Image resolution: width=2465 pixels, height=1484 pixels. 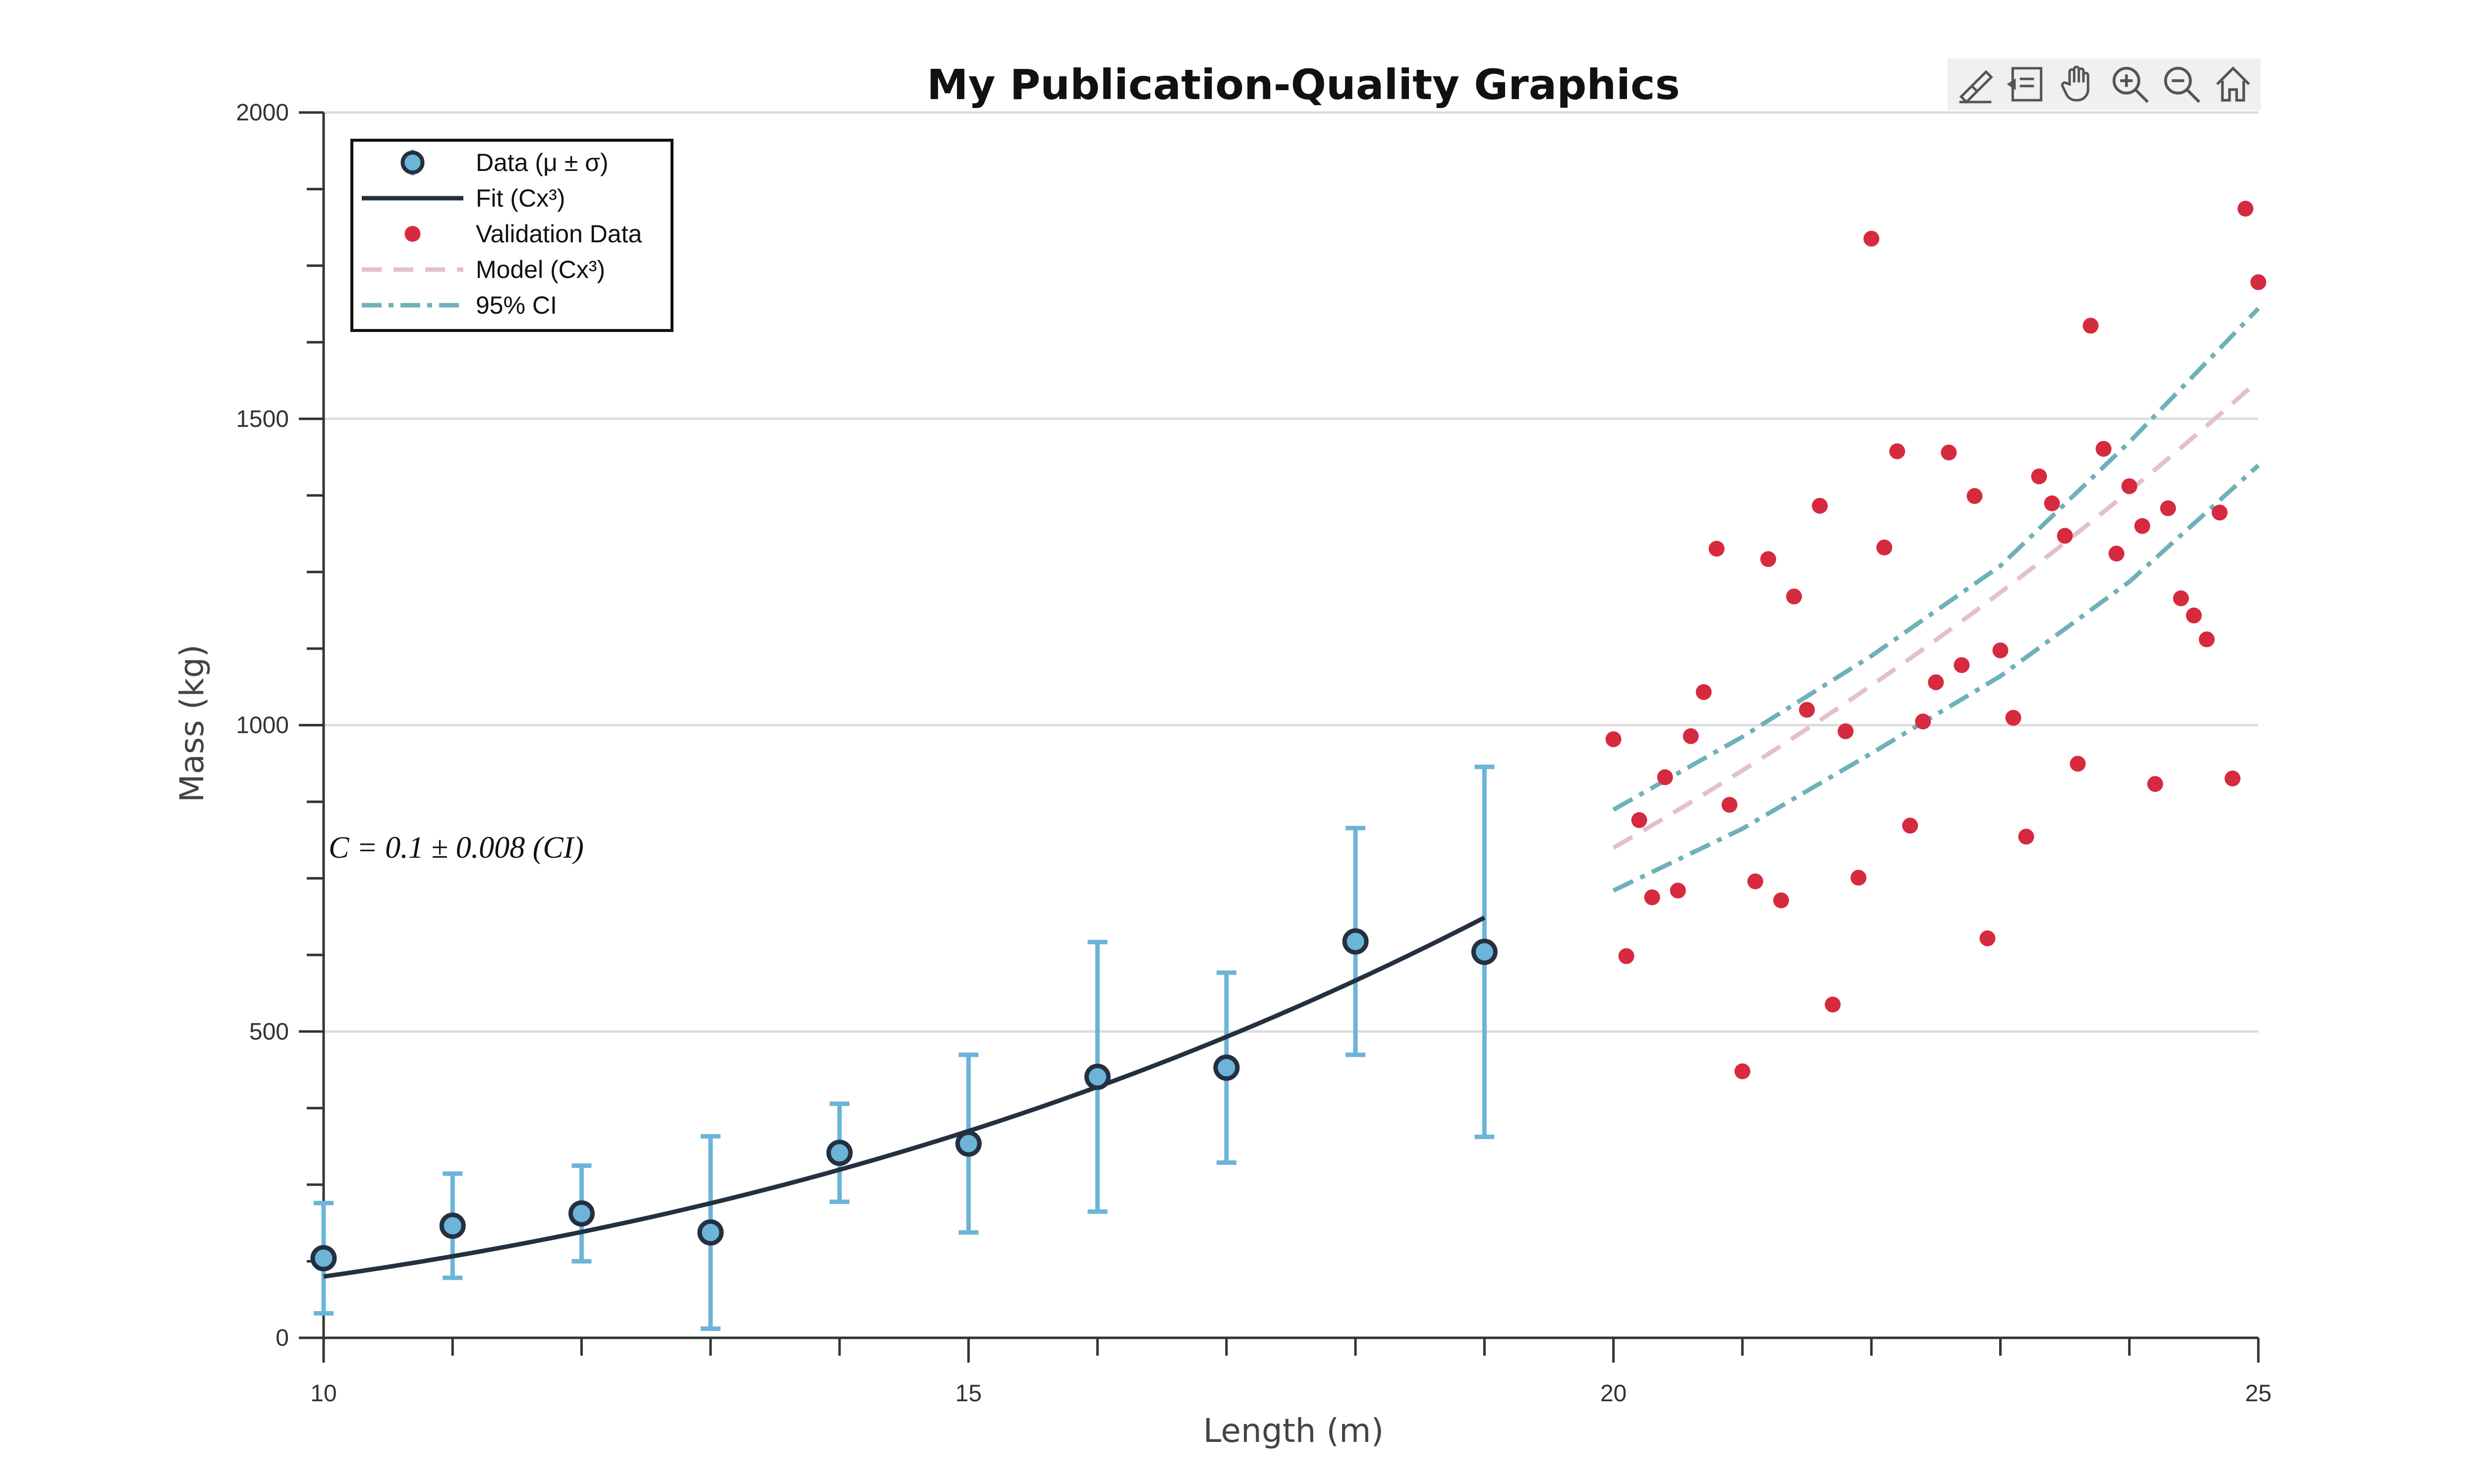 I want to click on zoom-in-button, so click(x=2130, y=84).